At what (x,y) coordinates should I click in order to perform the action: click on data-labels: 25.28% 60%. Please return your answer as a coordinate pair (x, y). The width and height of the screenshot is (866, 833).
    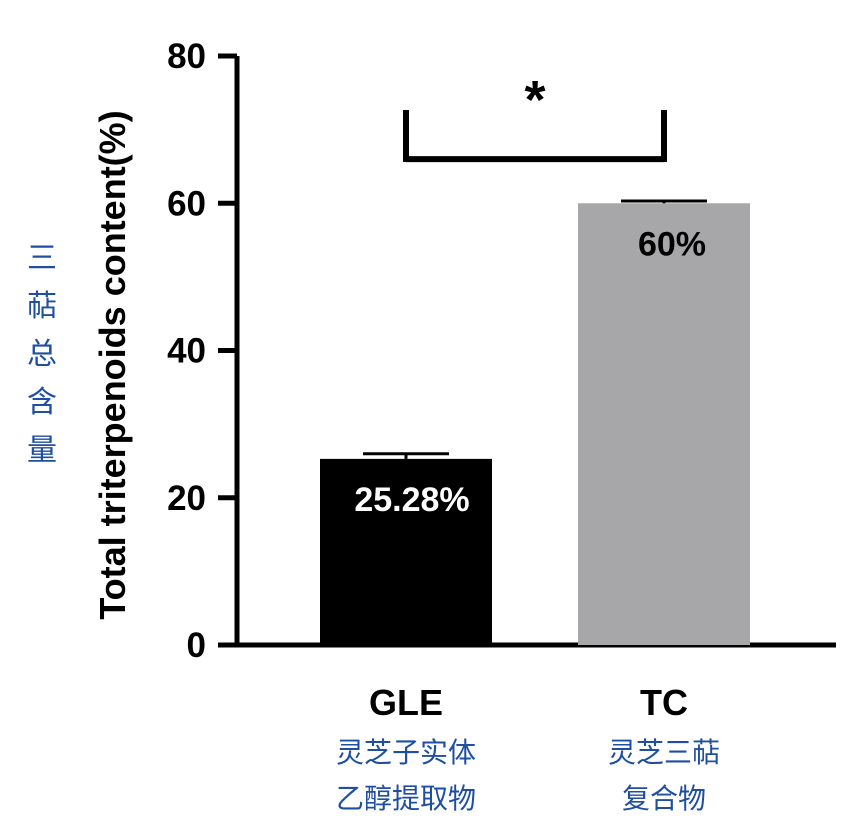
    Looking at the image, I should click on (530, 372).